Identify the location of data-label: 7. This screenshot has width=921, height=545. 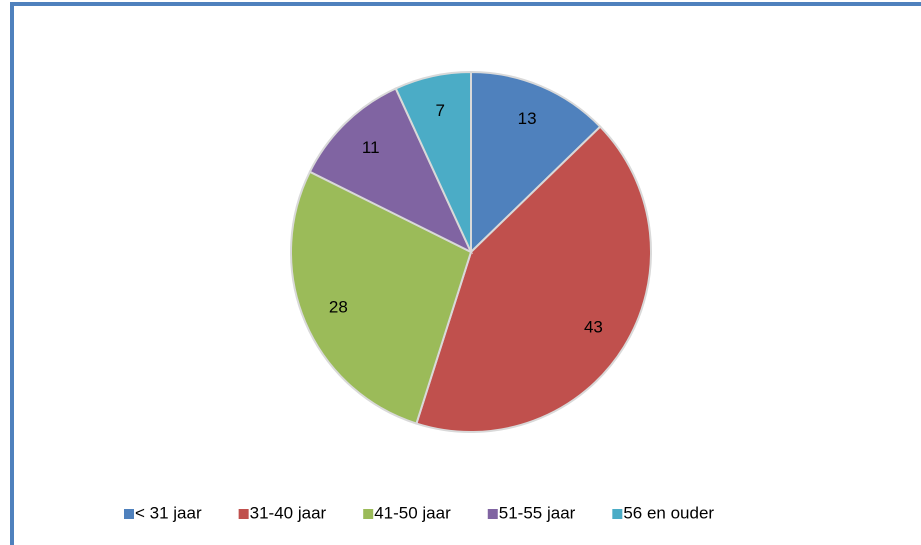
(439, 110).